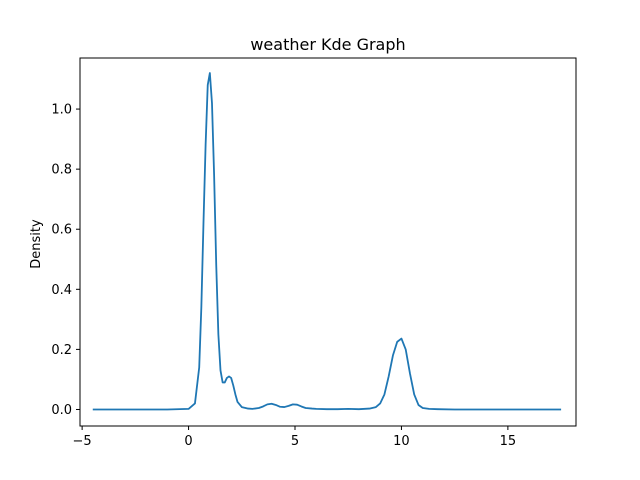  What do you see at coordinates (508, 441) in the screenshot?
I see `x-tick-label: 15` at bounding box center [508, 441].